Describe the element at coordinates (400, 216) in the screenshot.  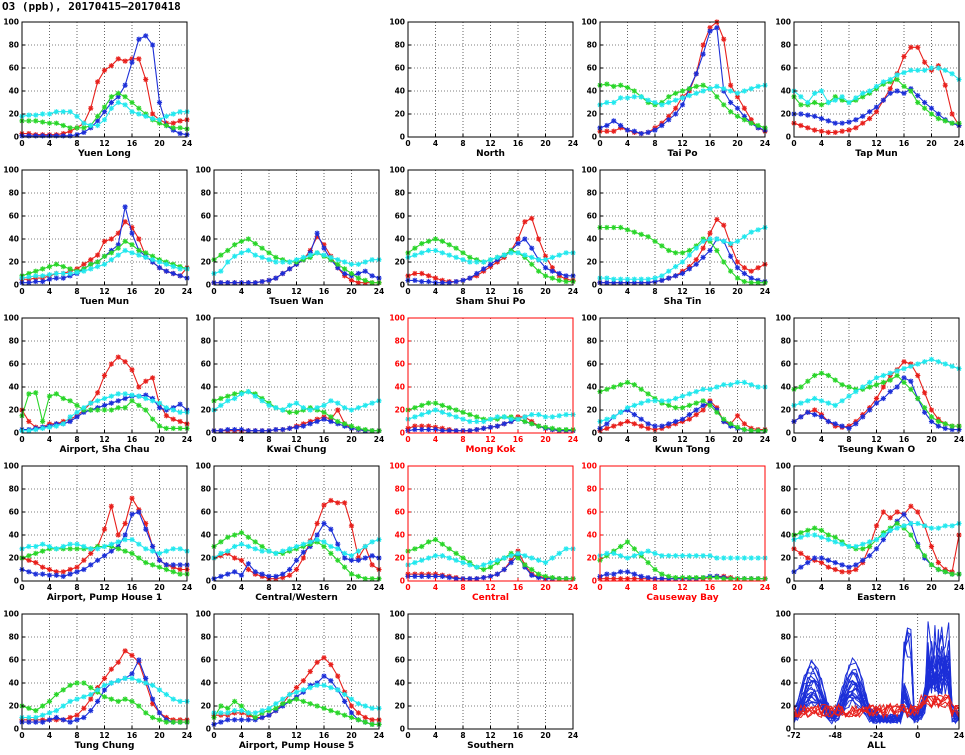
I see `y-tick-label: 60` at that location.